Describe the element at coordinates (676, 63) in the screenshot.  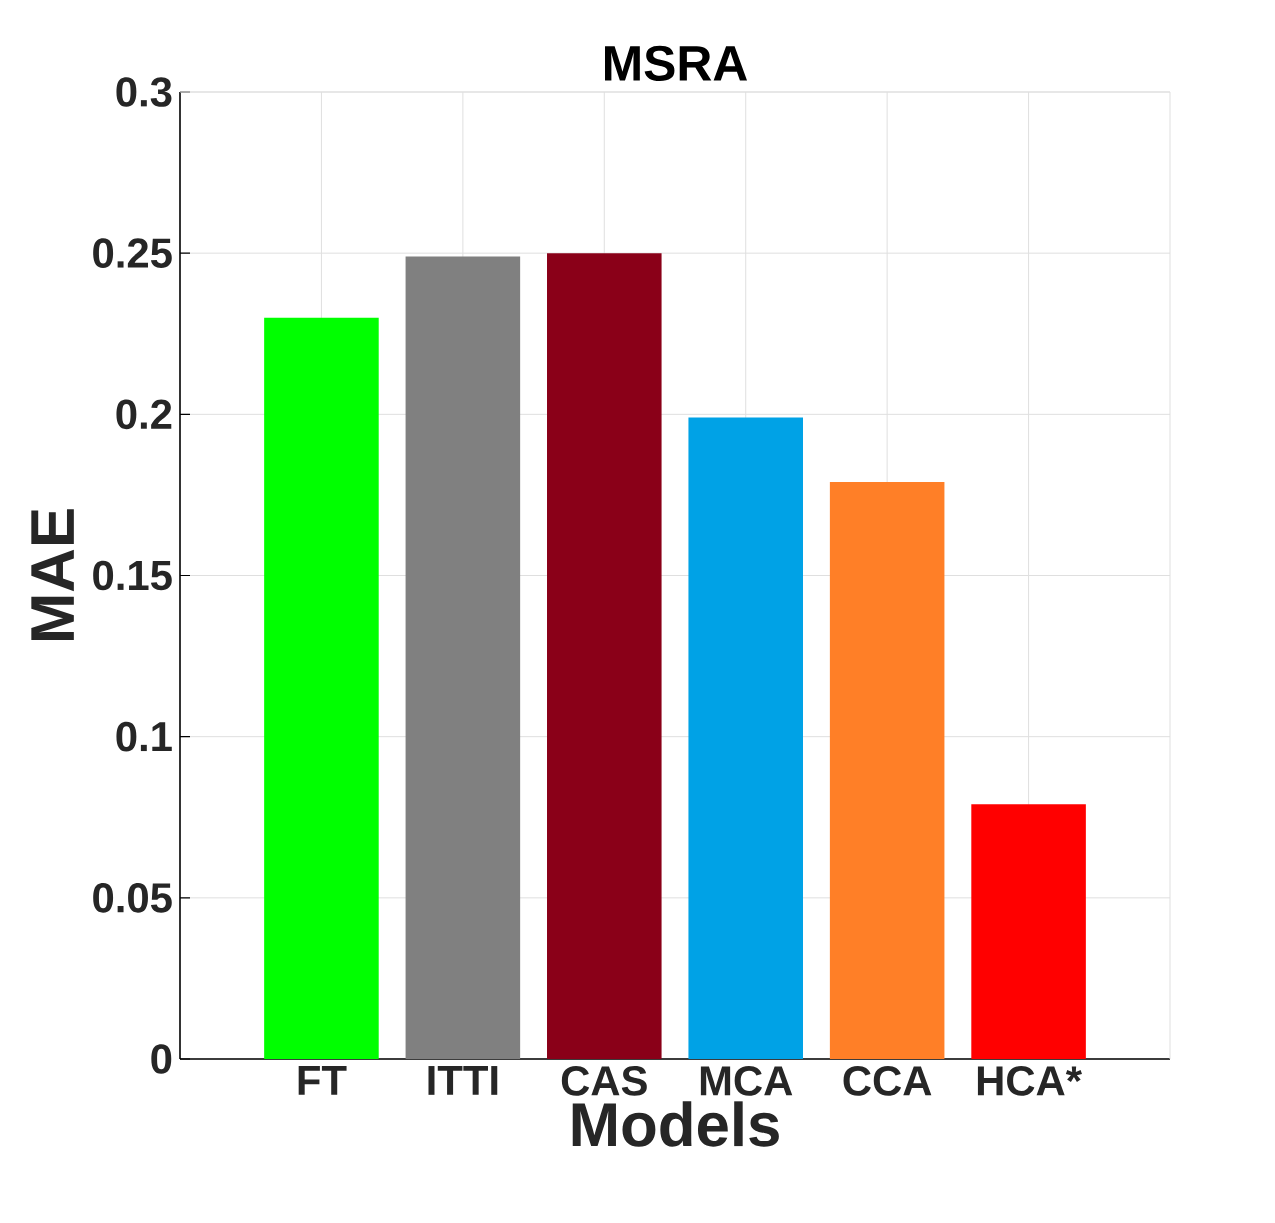
I see `chart-title: MSRA` at that location.